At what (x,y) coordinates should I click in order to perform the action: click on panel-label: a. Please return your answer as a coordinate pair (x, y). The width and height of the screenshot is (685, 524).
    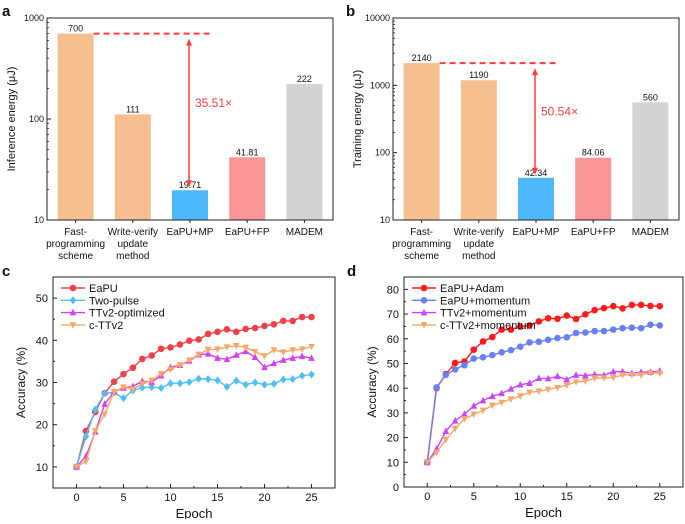
    Looking at the image, I should click on (6, 11).